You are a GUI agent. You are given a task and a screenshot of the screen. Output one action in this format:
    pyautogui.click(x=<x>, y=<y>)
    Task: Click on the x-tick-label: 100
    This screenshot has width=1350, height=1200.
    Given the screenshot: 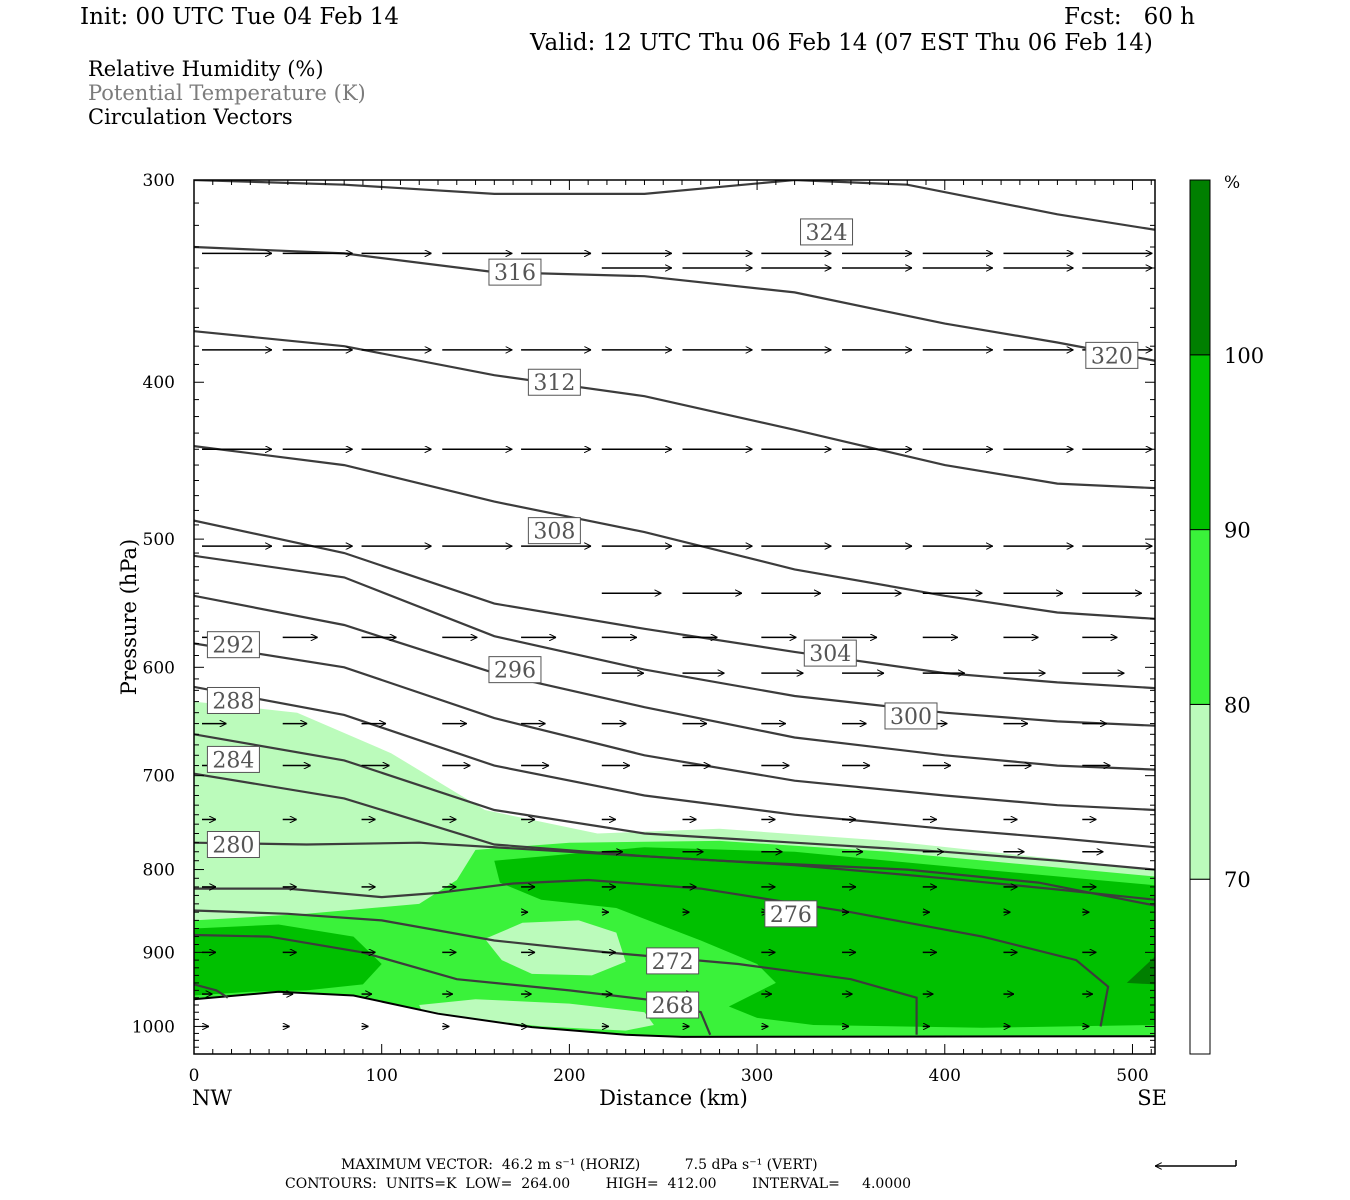 What is the action you would take?
    pyautogui.click(x=381, y=1076)
    